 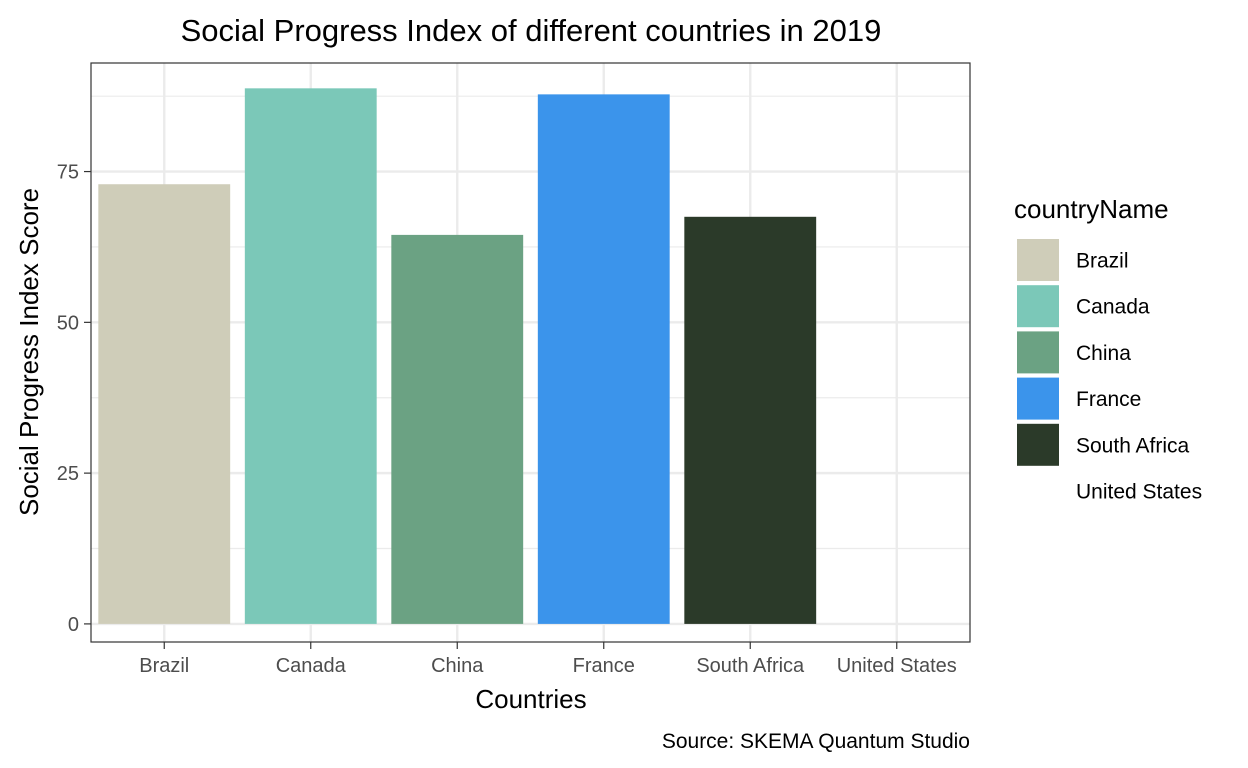 What do you see at coordinates (457, 429) in the screenshot?
I see `bar-china` at bounding box center [457, 429].